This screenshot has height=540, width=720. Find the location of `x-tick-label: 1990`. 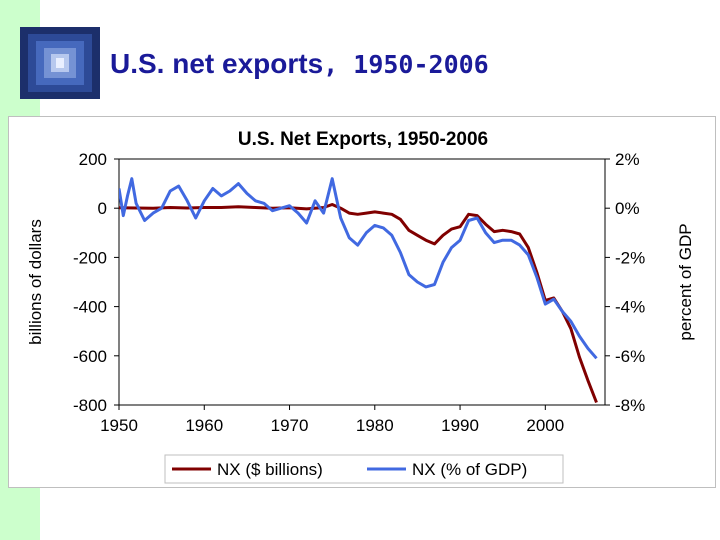

x-tick-label: 1990 is located at coordinates (460, 425).